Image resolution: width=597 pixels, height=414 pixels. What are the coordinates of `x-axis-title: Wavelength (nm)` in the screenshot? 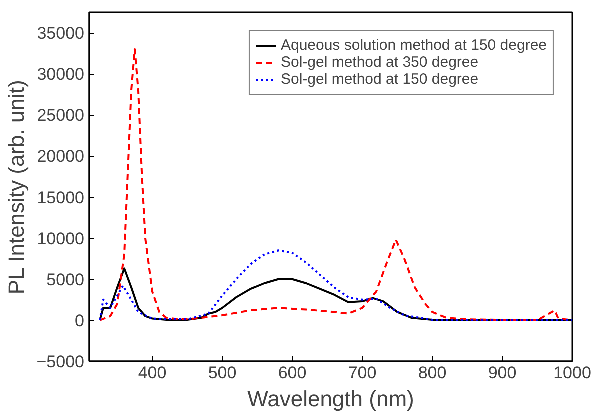 It's located at (331, 399).